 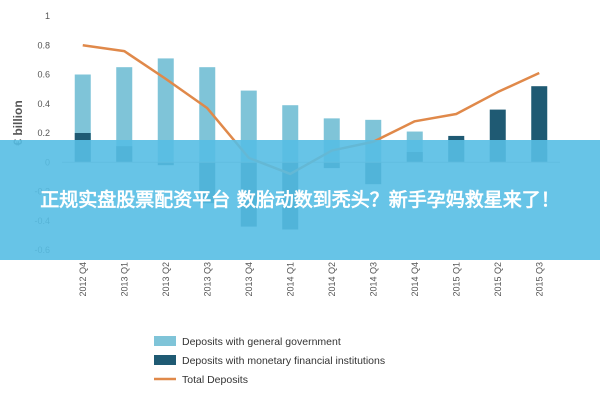 I want to click on x-tick-label: 2015 Q1, so click(x=456, y=279).